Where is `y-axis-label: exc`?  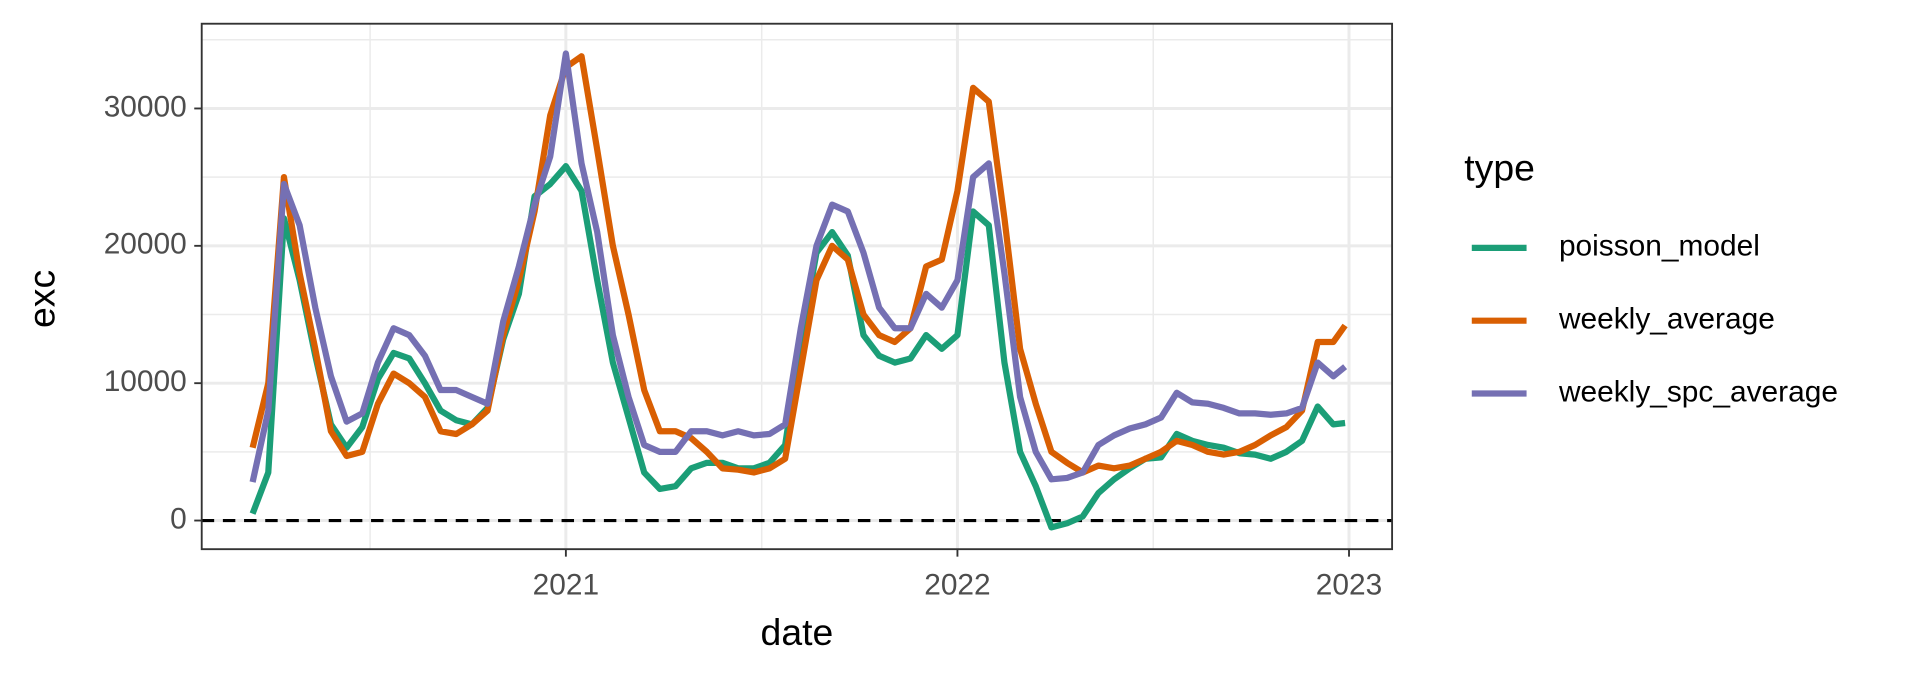
y-axis-label: exc is located at coordinates (42, 299).